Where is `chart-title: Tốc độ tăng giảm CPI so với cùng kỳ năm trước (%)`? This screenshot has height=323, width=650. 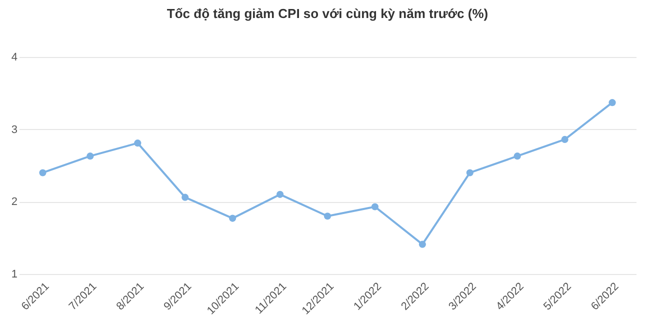 chart-title: Tốc độ tăng giảm CPI so với cùng kỳ năm trước (%) is located at coordinates (327, 13).